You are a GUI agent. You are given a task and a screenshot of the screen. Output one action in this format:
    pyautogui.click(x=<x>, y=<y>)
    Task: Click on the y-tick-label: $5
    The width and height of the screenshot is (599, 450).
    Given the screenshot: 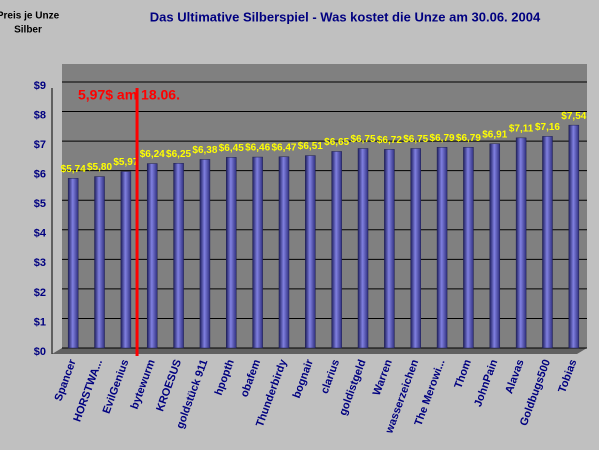 What is the action you would take?
    pyautogui.click(x=40, y=204)
    